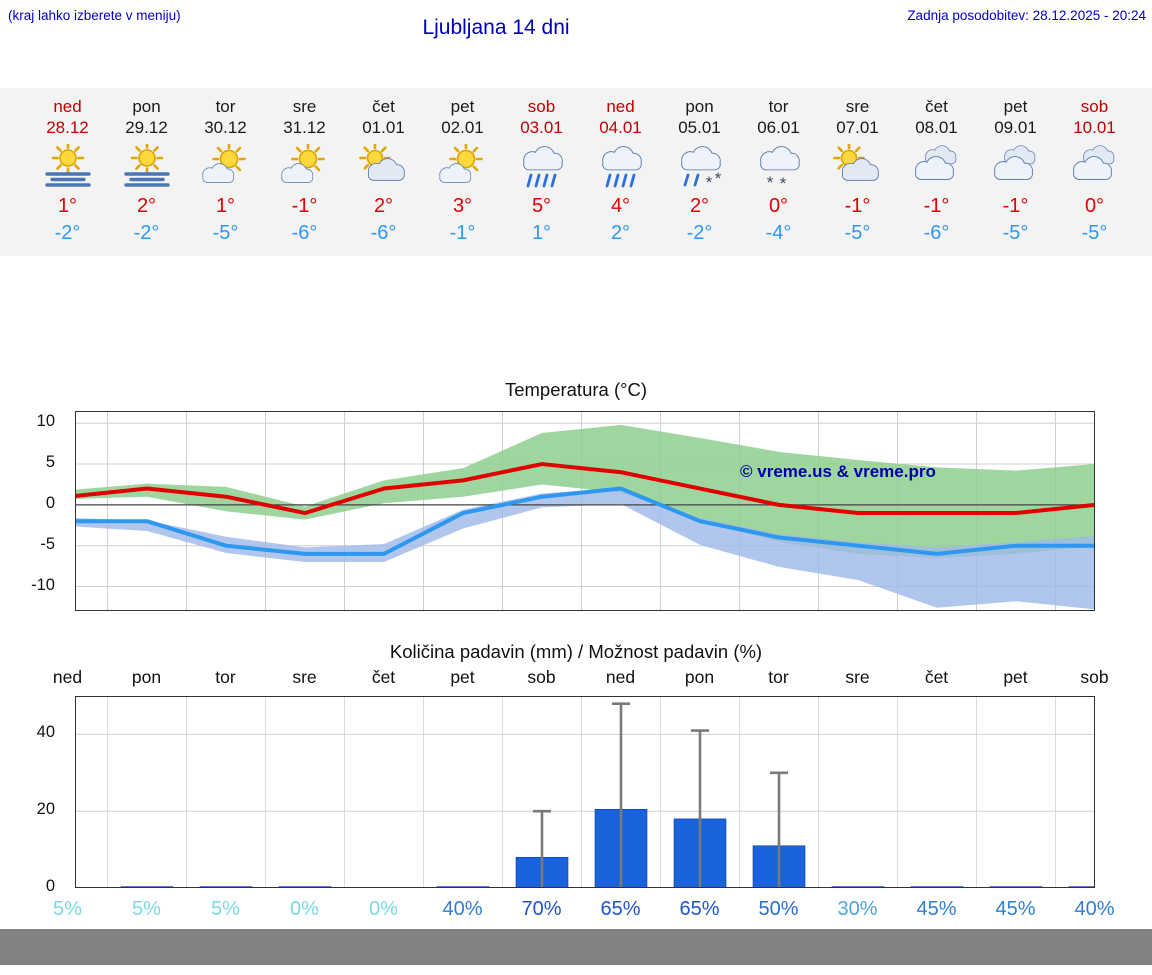 The height and width of the screenshot is (975, 1152). What do you see at coordinates (304, 171) in the screenshot?
I see `forecast-day-cell: sre 31.12 -1° -6°` at bounding box center [304, 171].